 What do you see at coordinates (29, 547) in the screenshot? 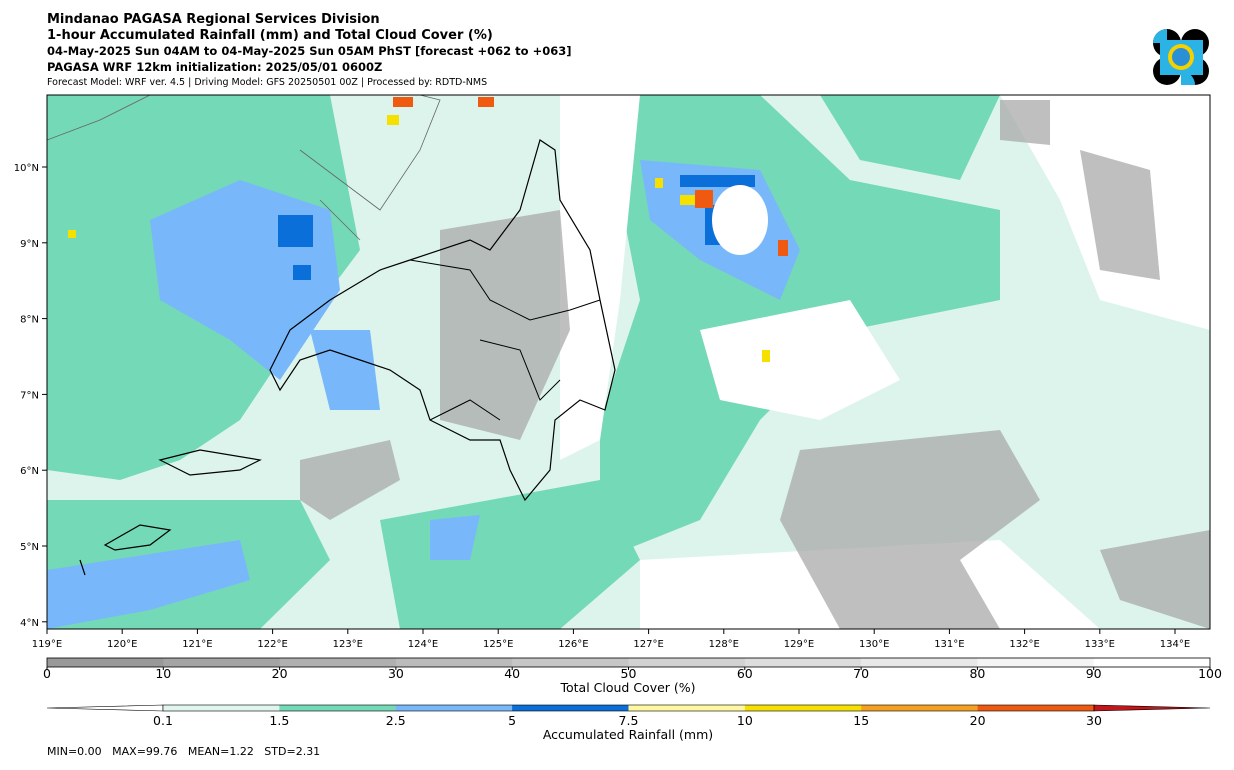
I see `lat-label: 5°N` at bounding box center [29, 547].